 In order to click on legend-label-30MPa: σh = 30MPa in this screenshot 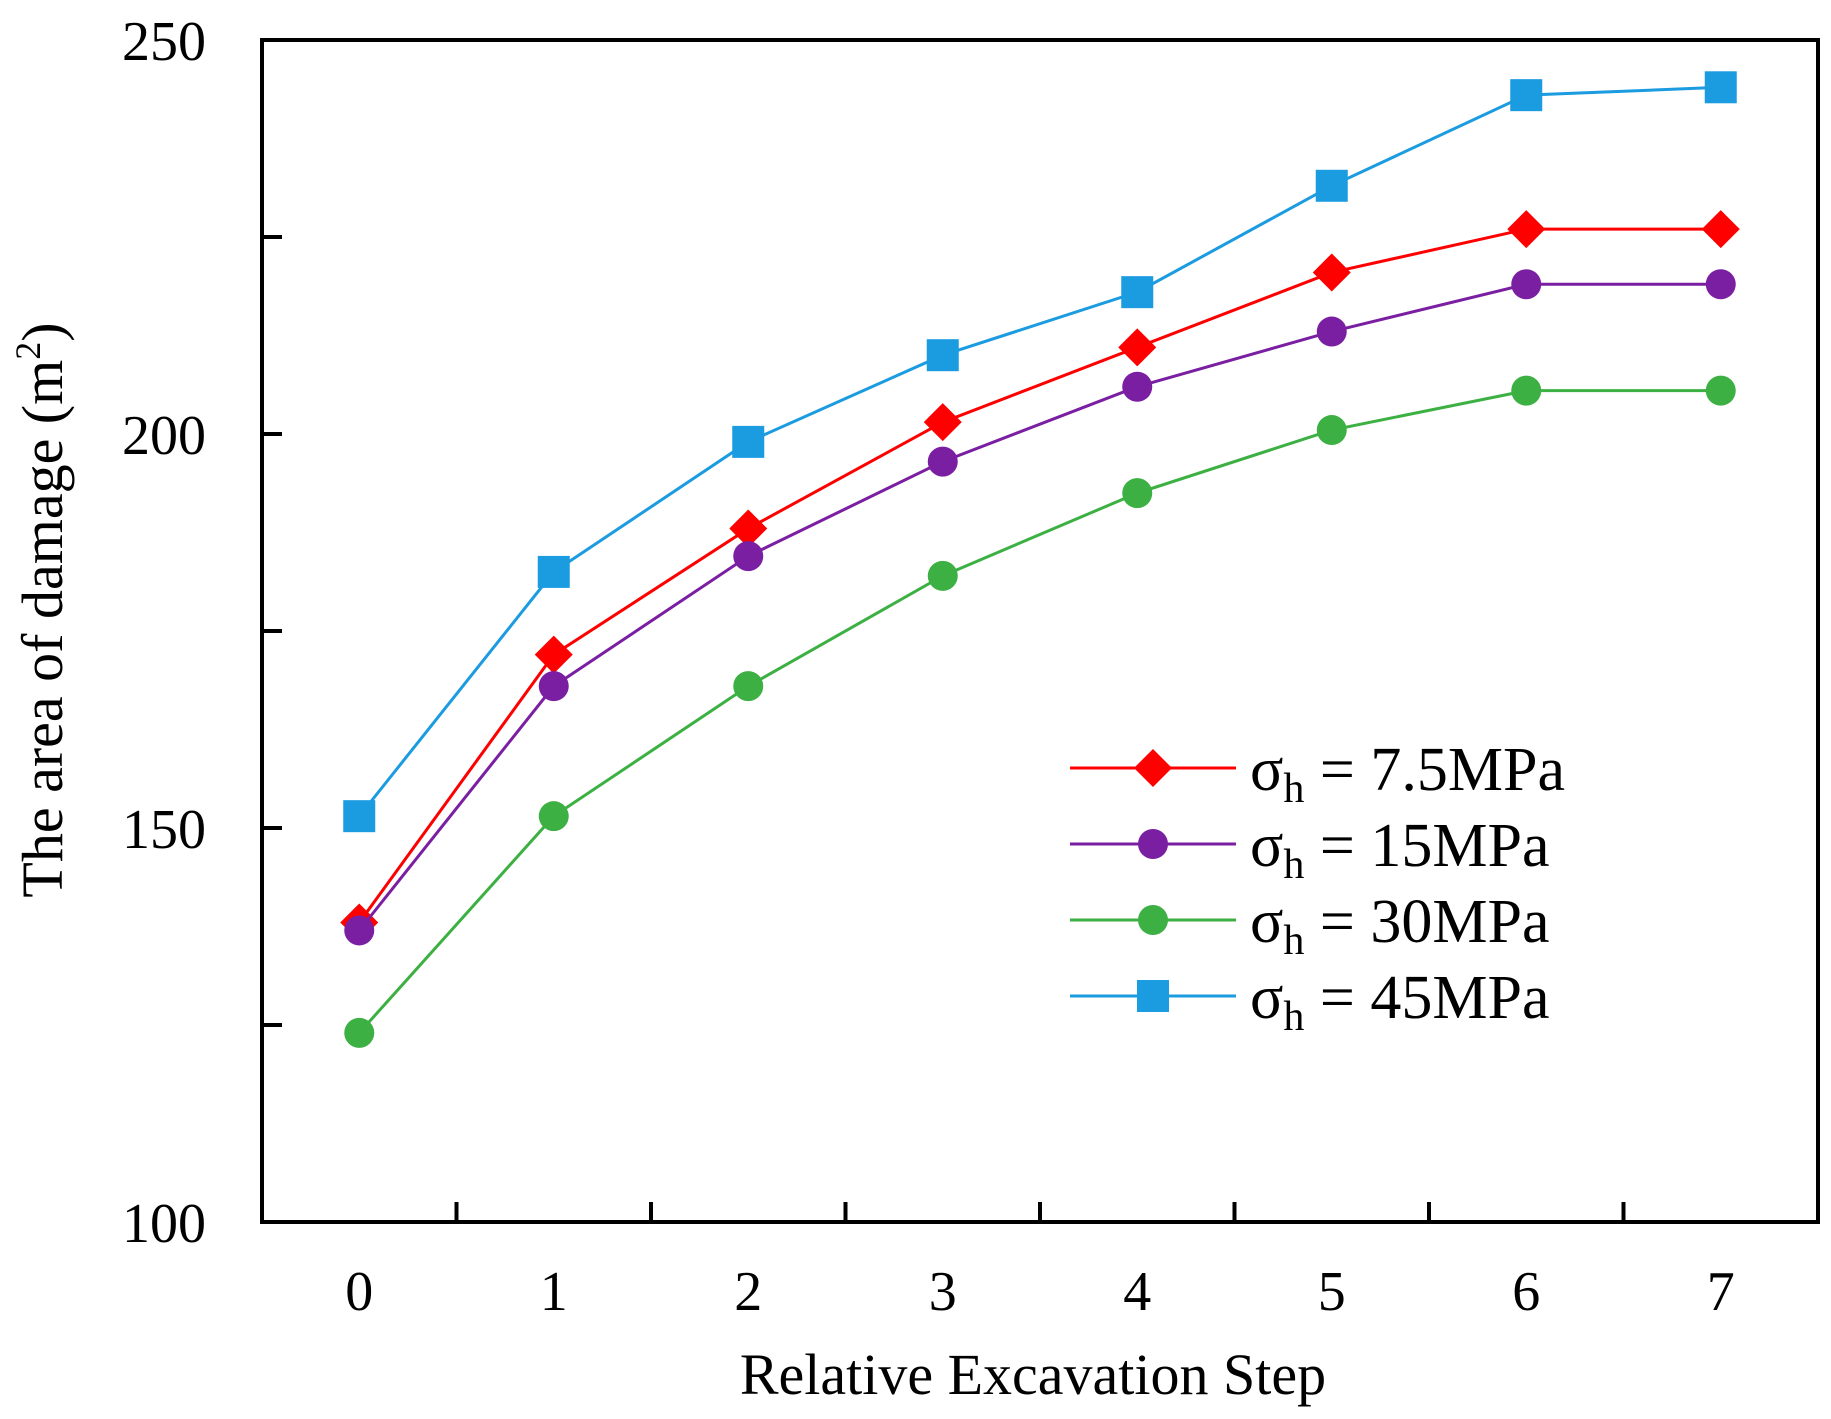, I will do `click(1400, 926)`.